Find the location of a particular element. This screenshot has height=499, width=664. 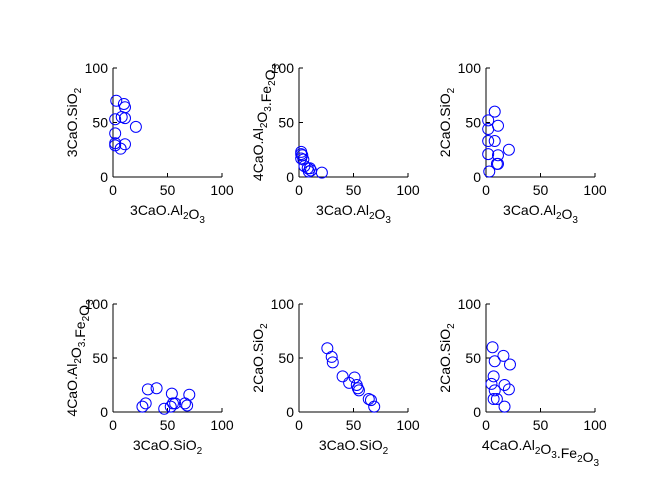

scatter-panel-2: 0 50 100 0 50 100 3CaO.Al2O3 4CaO.Al2O3.Fe2O3 is located at coordinates (335, 143).